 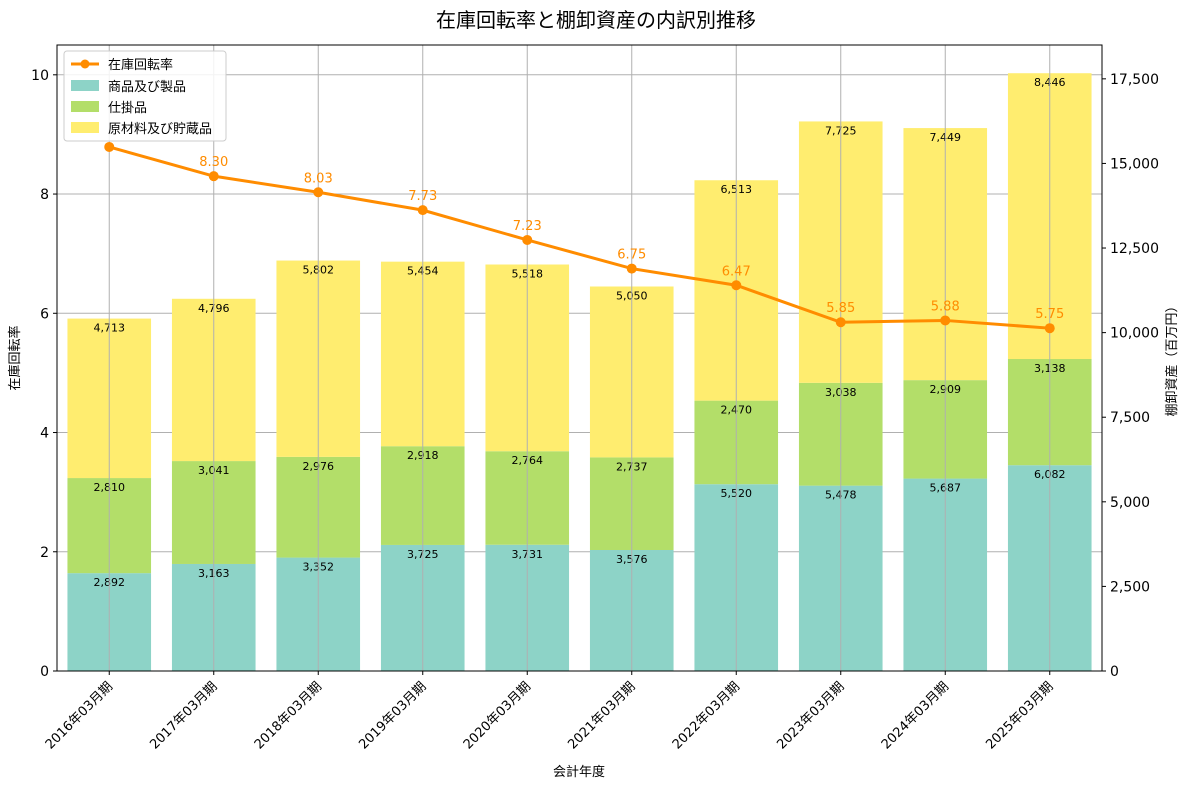 I want to click on y-tick-label-left: 6, so click(x=44, y=314).